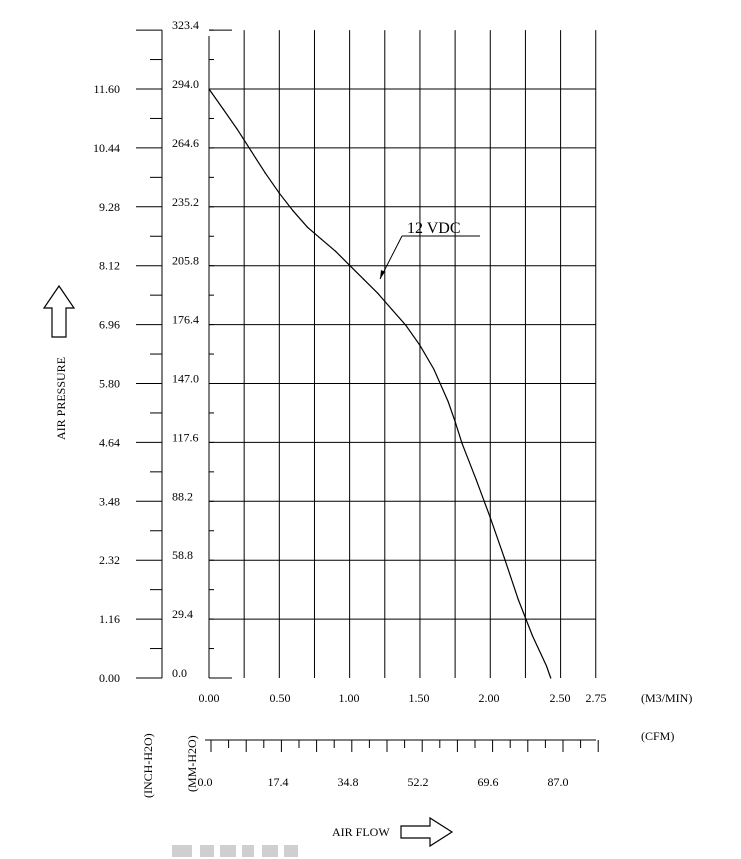  I want to click on y-tick-label-mm: 264.6, so click(185, 143).